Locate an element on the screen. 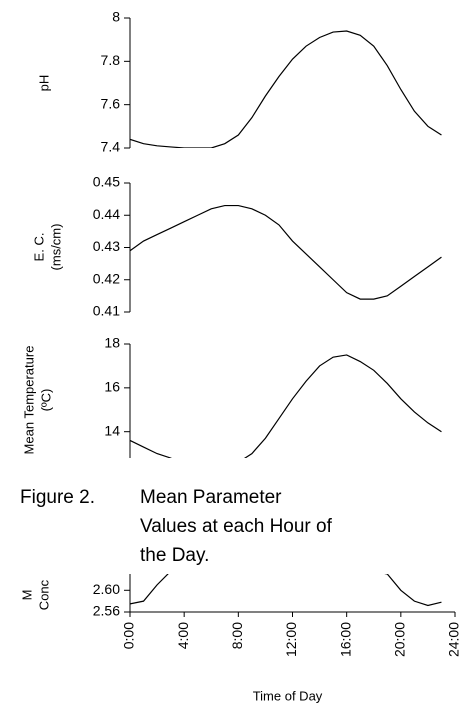 The height and width of the screenshot is (704, 468). y-axis-label: (ms/cm) is located at coordinates (55, 247).